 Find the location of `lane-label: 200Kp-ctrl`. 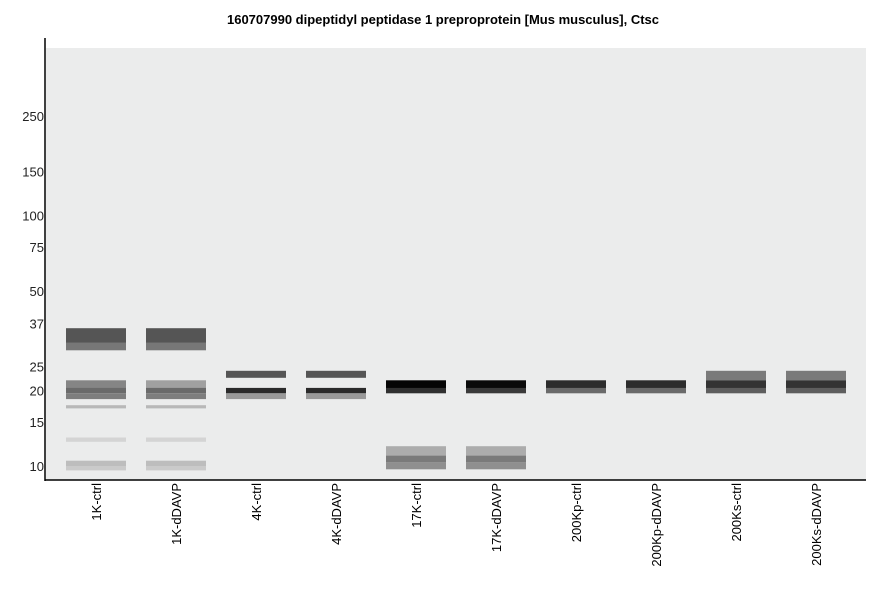

lane-label: 200Kp-ctrl is located at coordinates (576, 512).